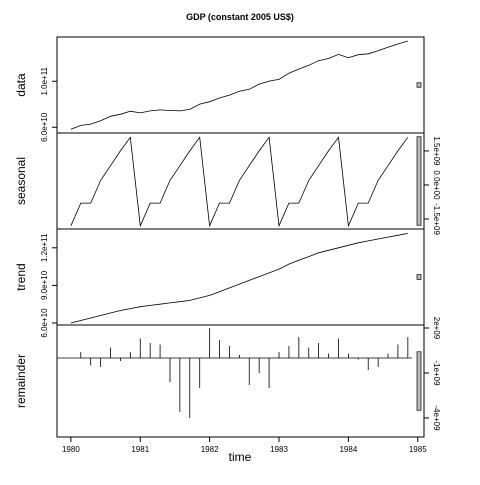 The height and width of the screenshot is (485, 480). What do you see at coordinates (240, 17) in the screenshot?
I see `chart-title: GDP (constant 2005 US$)` at bounding box center [240, 17].